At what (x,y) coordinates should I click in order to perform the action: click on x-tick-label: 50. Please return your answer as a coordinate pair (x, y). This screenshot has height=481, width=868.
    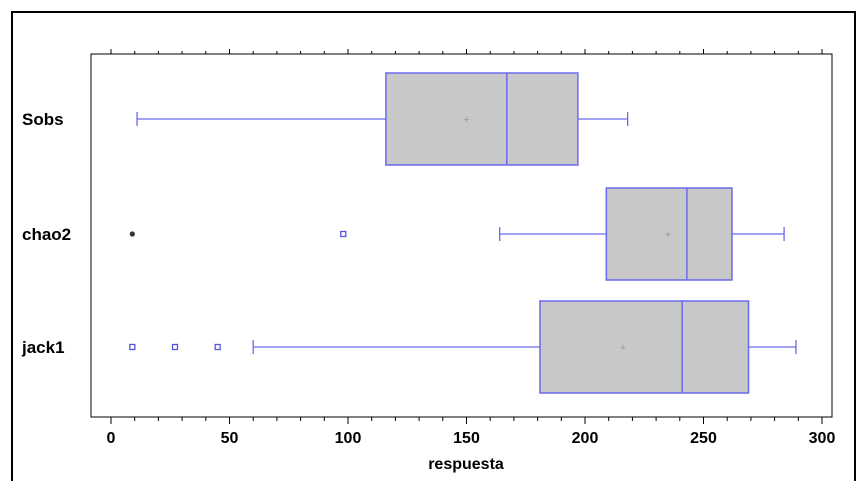
    Looking at the image, I should click on (230, 438).